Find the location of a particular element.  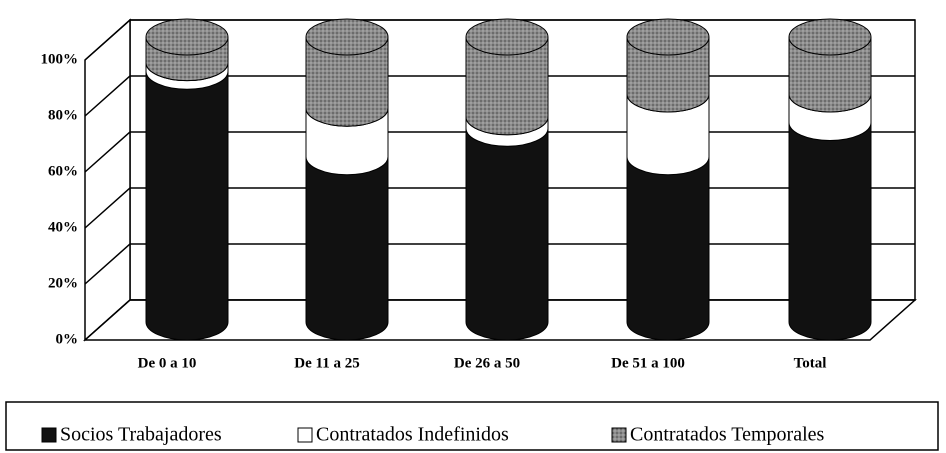

legend-box is located at coordinates (472, 426).